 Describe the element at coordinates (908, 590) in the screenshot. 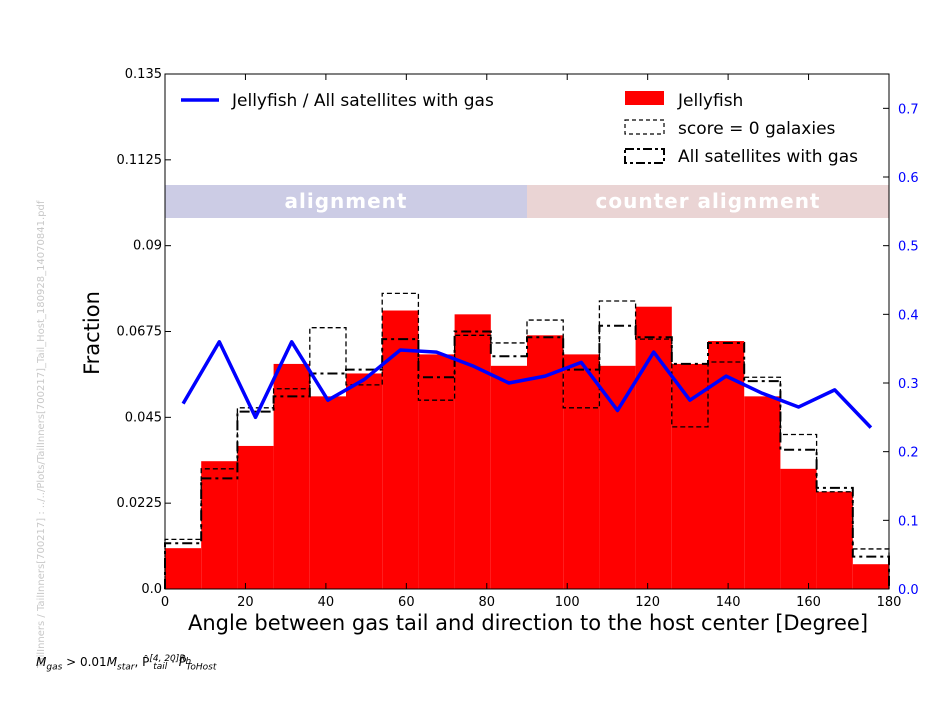

I see `y2-tick-label: 0.0` at that location.